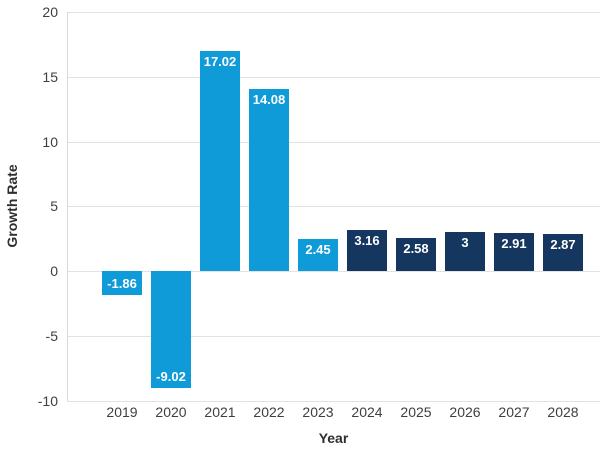 This screenshot has width=600, height=451. I want to click on y-tick-label: -5, so click(51, 335).